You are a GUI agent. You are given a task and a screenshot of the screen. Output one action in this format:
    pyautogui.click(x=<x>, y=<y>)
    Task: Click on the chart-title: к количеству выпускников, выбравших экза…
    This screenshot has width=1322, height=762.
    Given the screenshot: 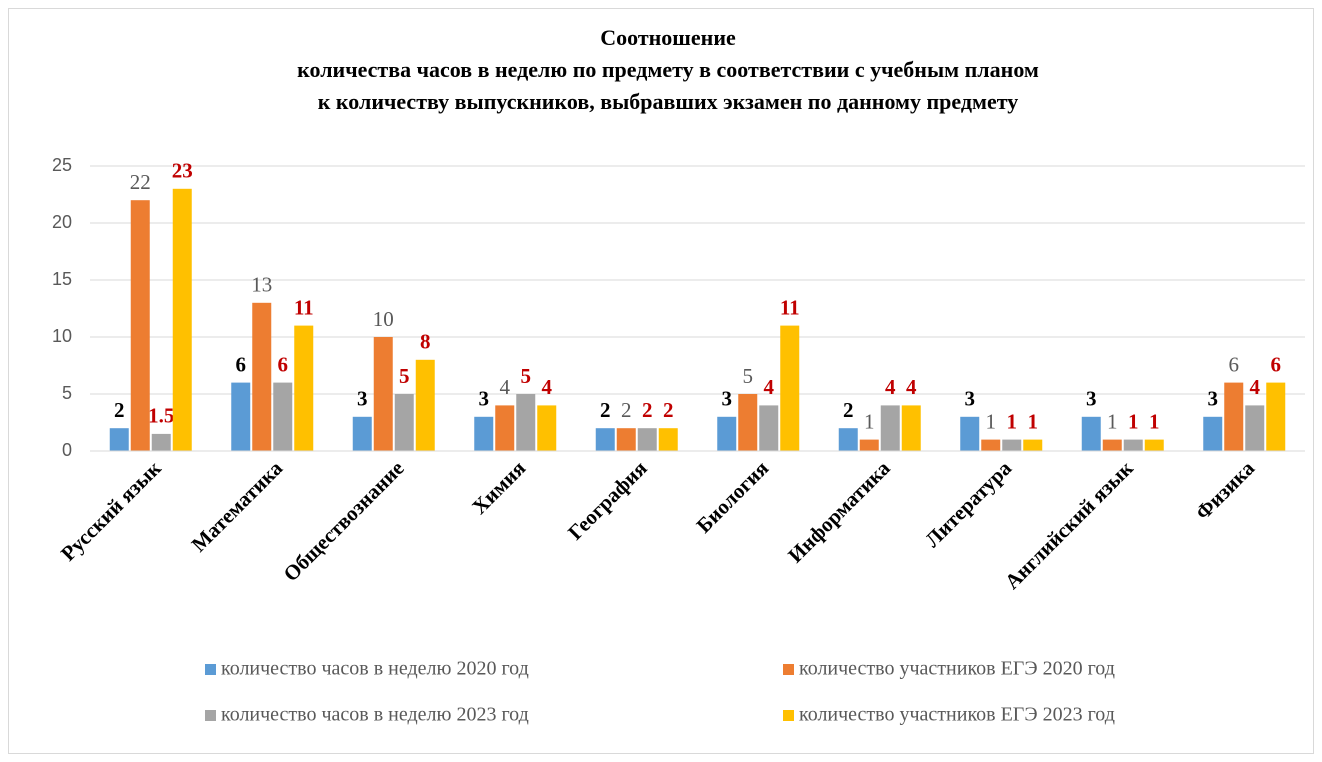 What is the action you would take?
    pyautogui.click(x=668, y=101)
    